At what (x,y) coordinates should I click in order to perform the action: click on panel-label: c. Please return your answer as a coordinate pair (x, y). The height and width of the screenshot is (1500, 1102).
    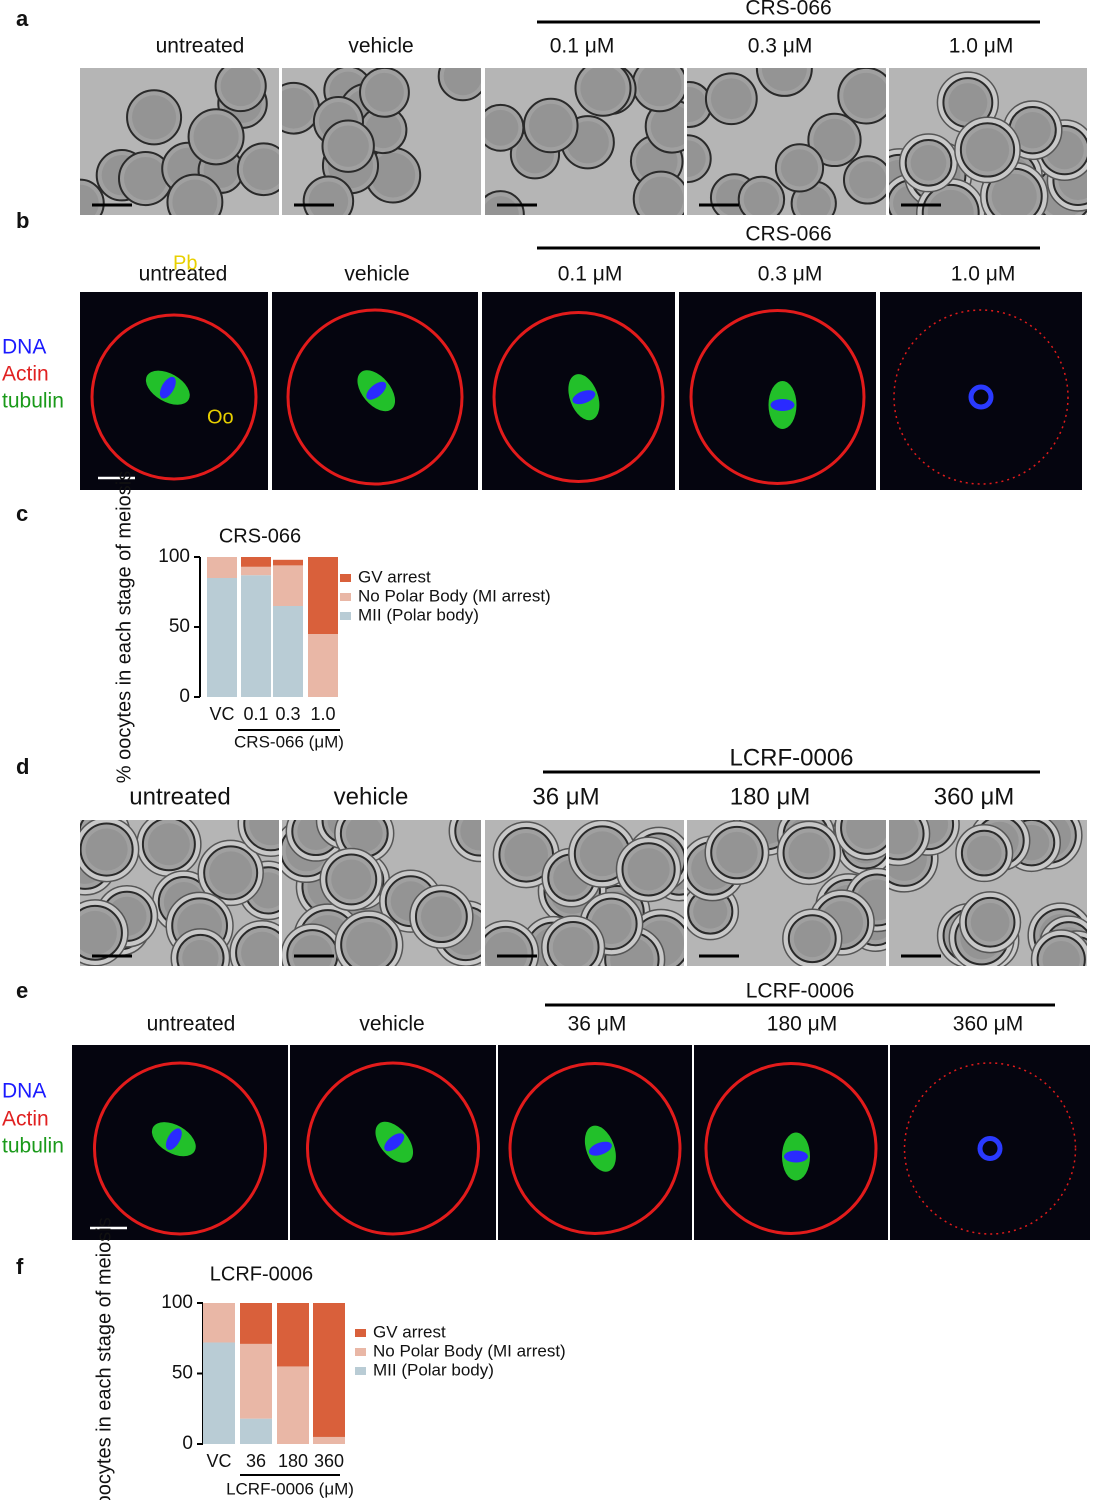
    Looking at the image, I should click on (22, 513).